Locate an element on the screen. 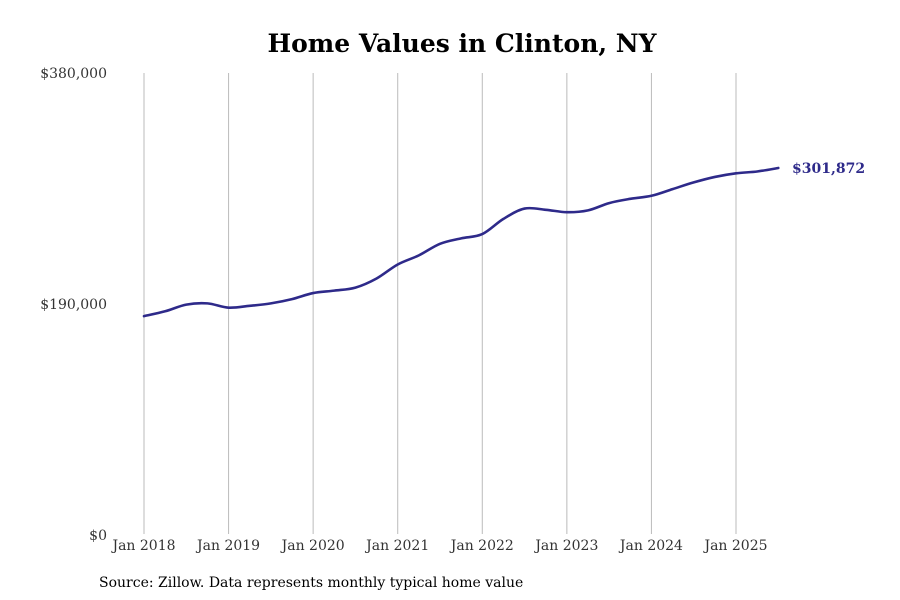 The width and height of the screenshot is (900, 600). y-tick-label: $0 is located at coordinates (98, 536).